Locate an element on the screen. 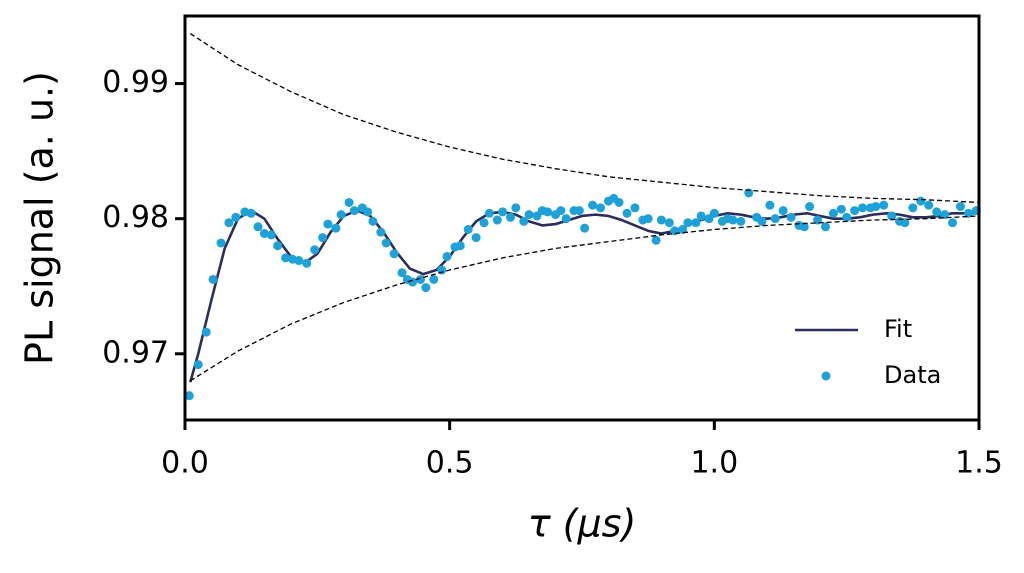  y-tick-label: 0.97 is located at coordinates (135, 352).